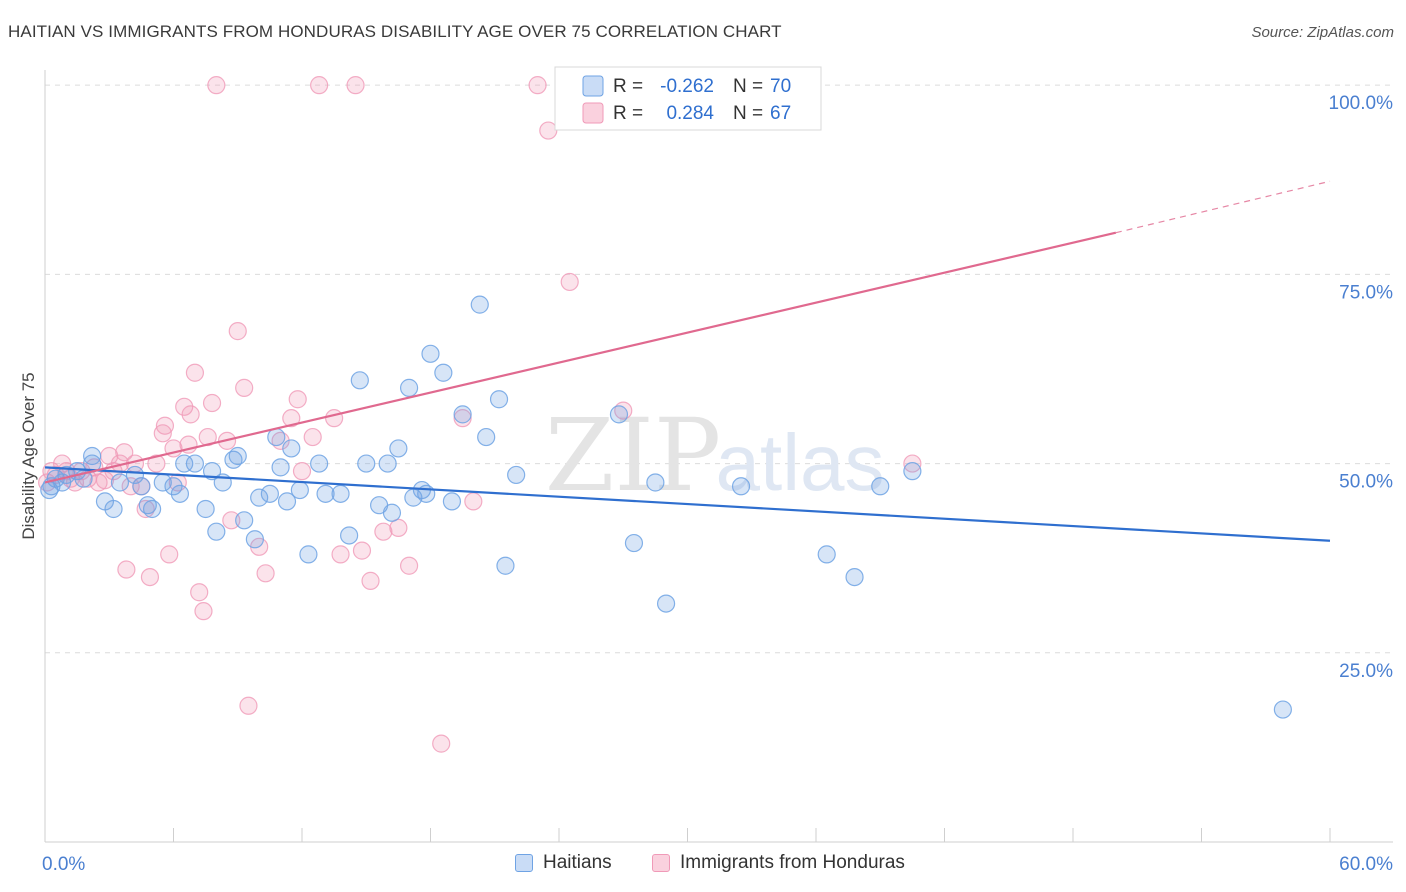 This screenshot has width=1406, height=892. I want to click on y-tick-label-3: 25.0%, so click(1366, 671).